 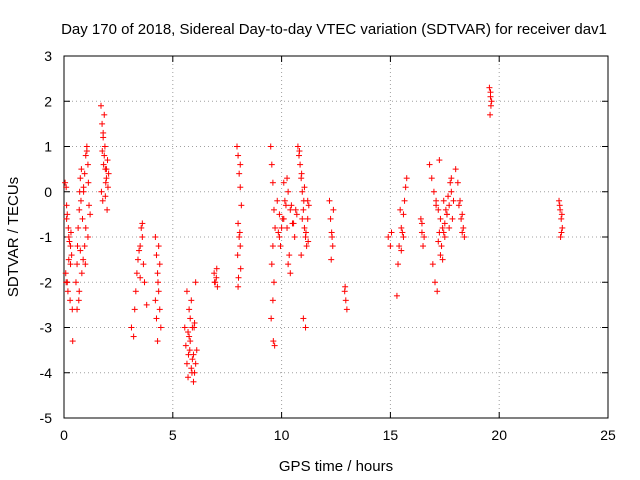 I want to click on y-tick-label: 2, so click(x=48, y=101).